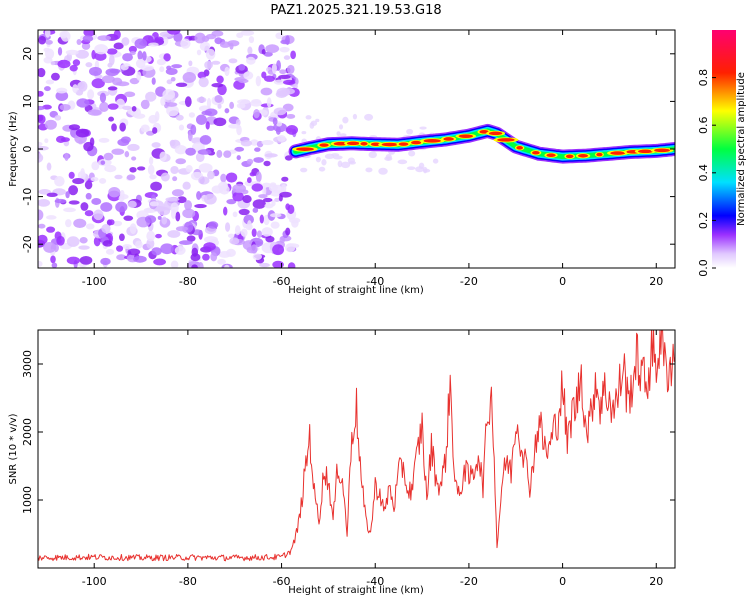  What do you see at coordinates (27, 197) in the screenshot?
I see `y-tick-label: -10` at bounding box center [27, 197].